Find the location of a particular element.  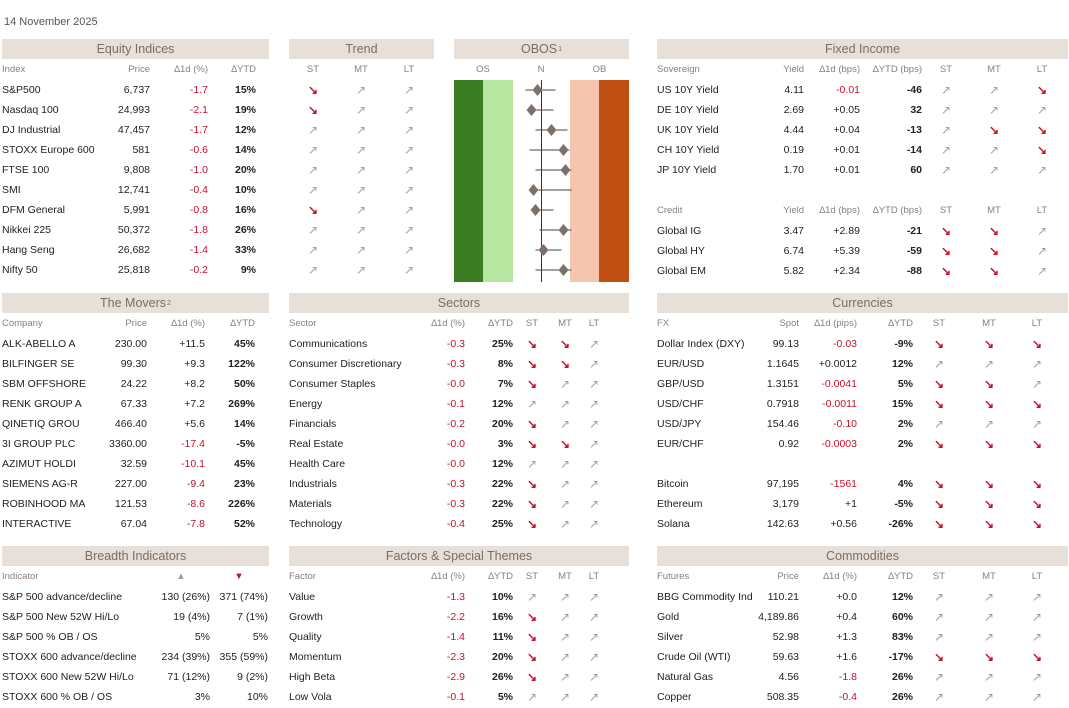

table-row: Energy -0.1 12% ↗ ↗ ↗ is located at coordinates (459, 404).